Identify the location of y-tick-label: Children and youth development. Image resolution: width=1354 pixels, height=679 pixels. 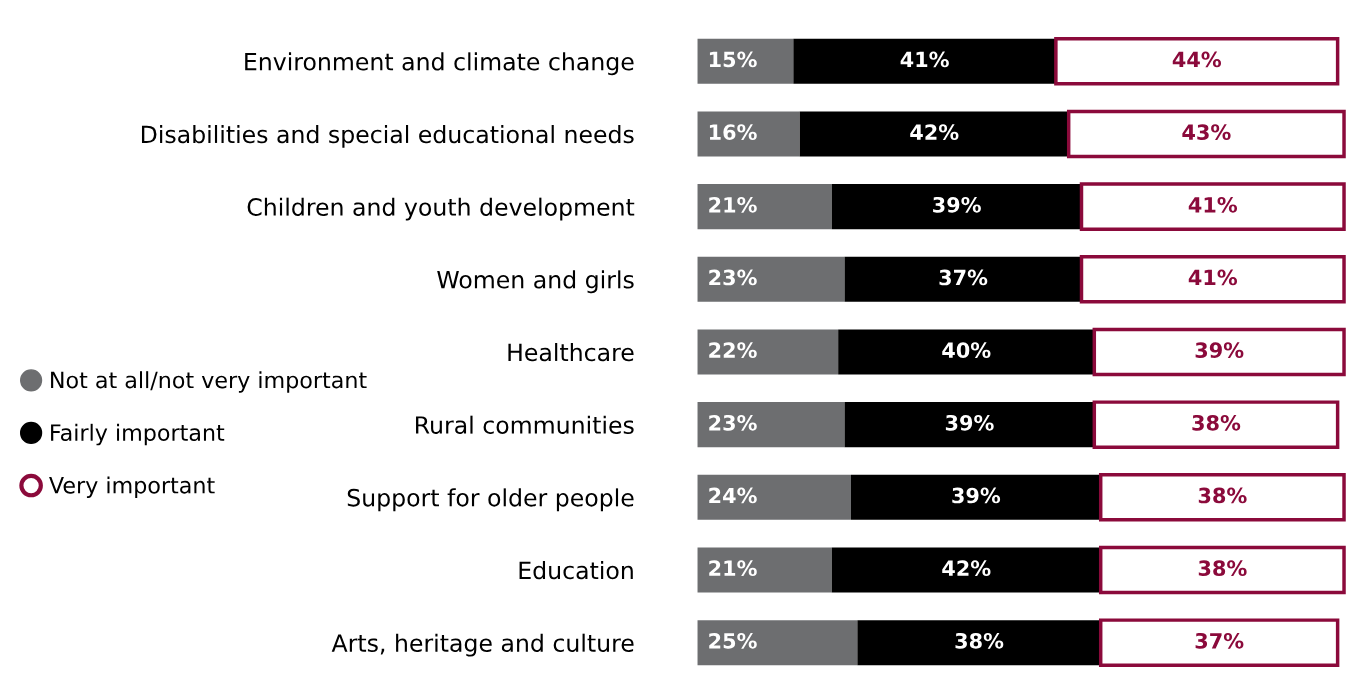
(441, 209).